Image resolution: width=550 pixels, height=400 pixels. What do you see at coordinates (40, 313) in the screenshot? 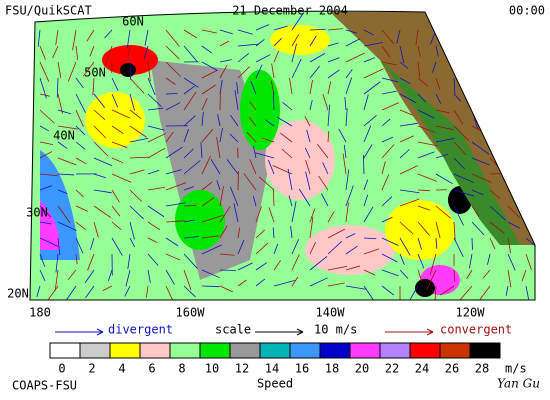
I see `lon-label: 180` at bounding box center [40, 313].